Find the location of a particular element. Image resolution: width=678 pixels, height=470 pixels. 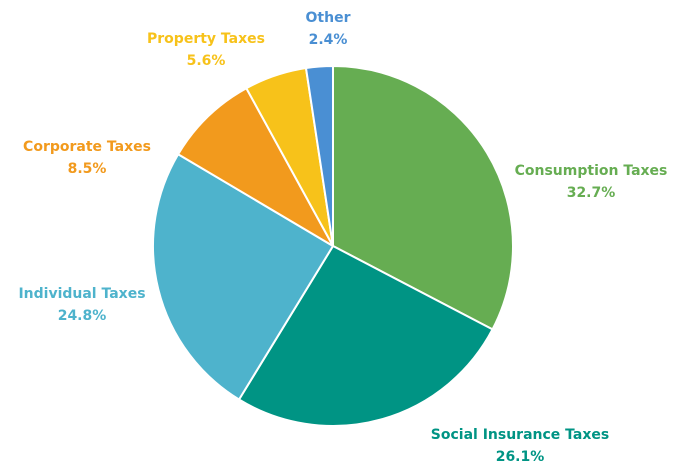

slice-label: Property Taxes is located at coordinates (206, 39).